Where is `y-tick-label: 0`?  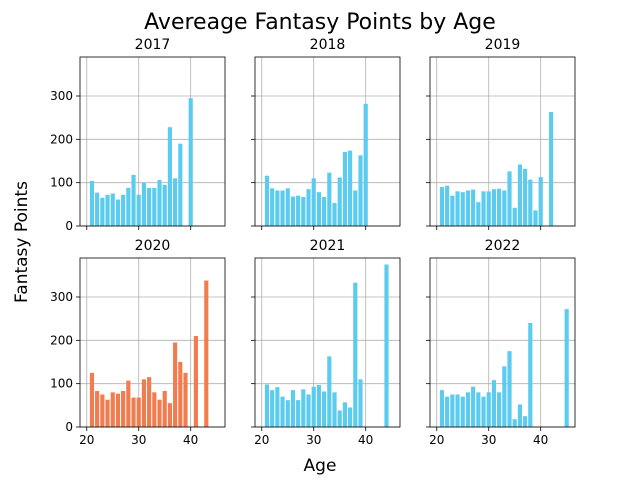
y-tick-label: 0 is located at coordinates (69, 427).